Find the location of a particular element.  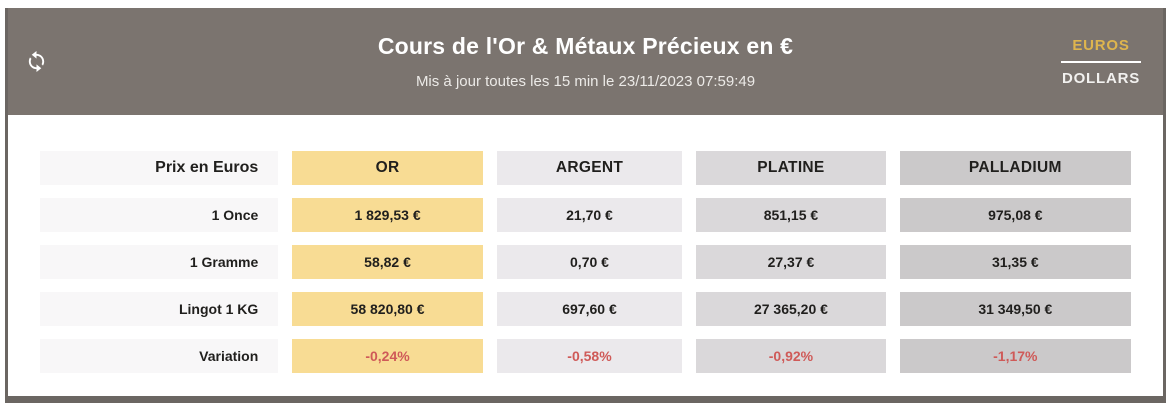

refresh-icon is located at coordinates (36, 61).